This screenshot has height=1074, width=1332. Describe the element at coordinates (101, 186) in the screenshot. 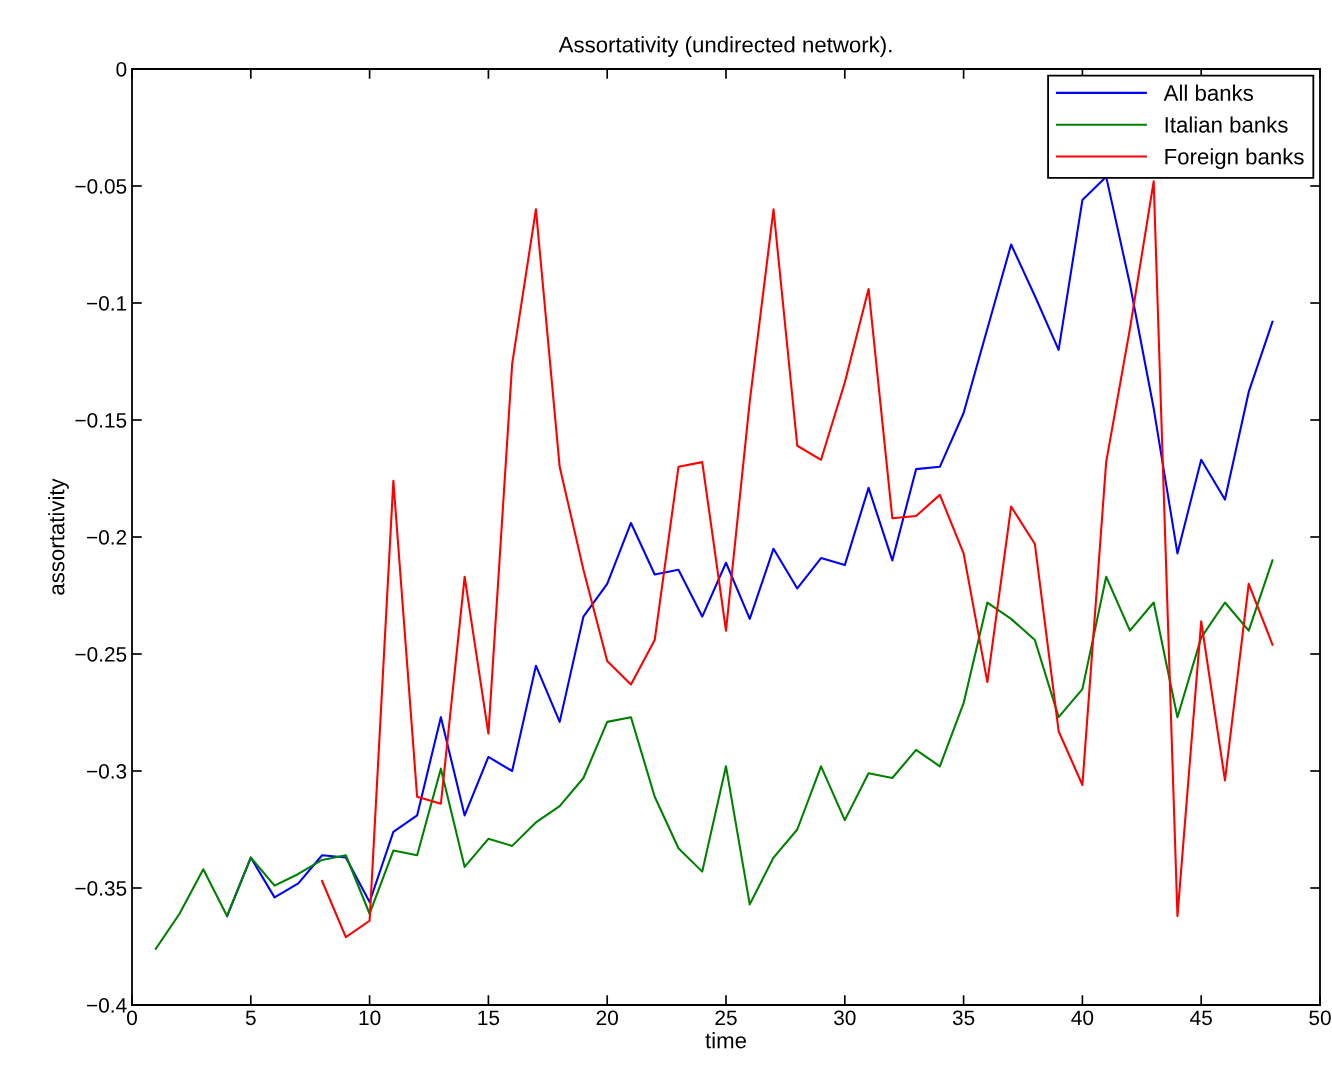

I see `y-tick-label: −0.05` at that location.